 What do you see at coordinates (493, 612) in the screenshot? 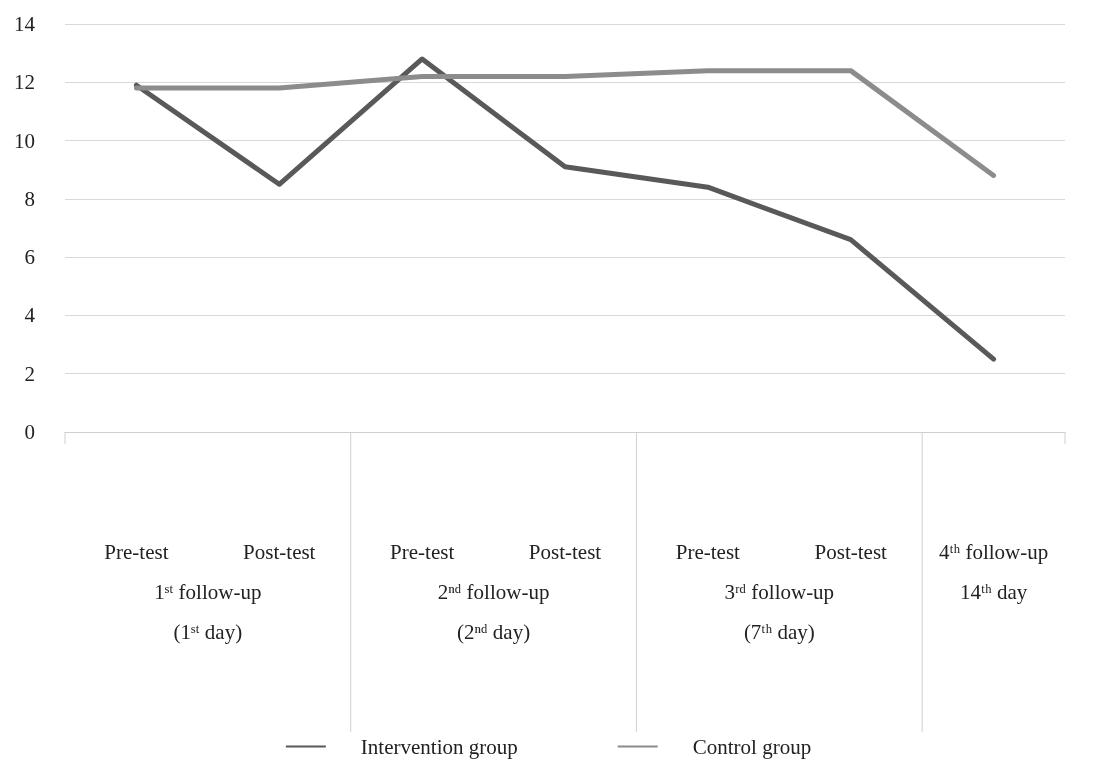
I see `text: 2ⁿᵈ follow-up (2ⁿᵈ day)` at bounding box center [493, 612].